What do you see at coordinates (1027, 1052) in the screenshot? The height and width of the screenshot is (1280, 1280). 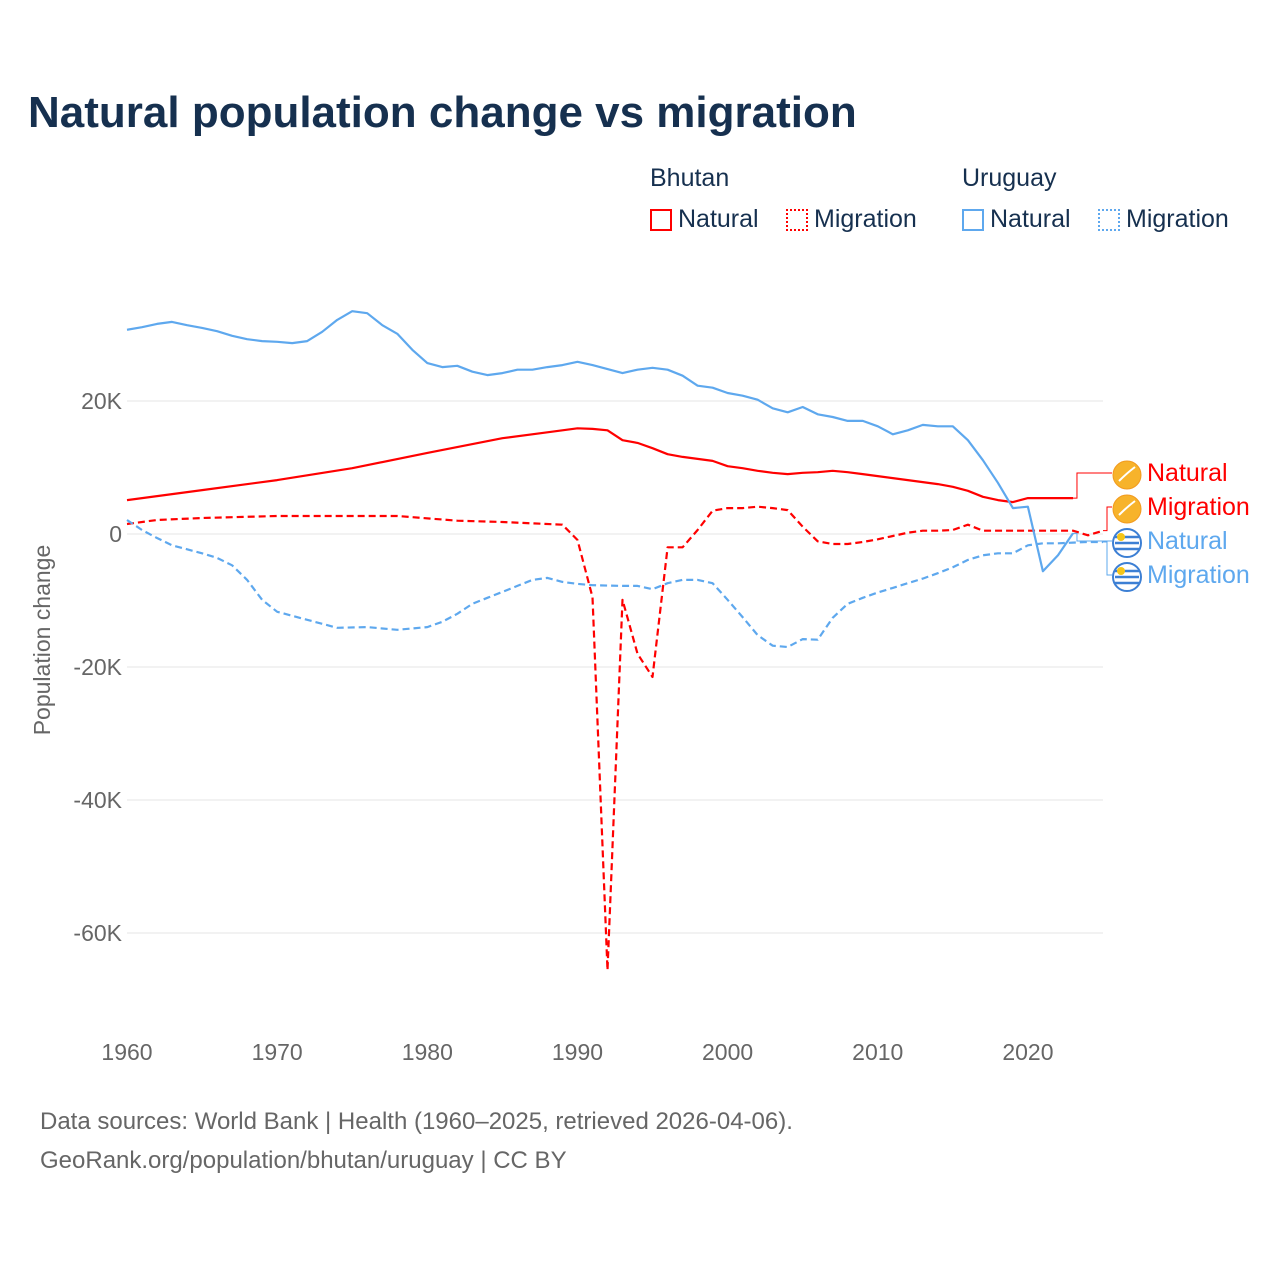 I see `x-tick-label: 2020` at bounding box center [1027, 1052].